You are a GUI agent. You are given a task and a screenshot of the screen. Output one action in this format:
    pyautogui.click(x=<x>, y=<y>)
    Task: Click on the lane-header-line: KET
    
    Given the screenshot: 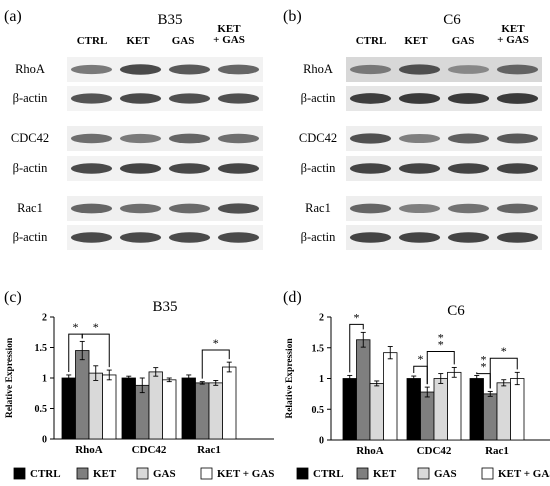 What is the action you would take?
    pyautogui.click(x=513, y=29)
    